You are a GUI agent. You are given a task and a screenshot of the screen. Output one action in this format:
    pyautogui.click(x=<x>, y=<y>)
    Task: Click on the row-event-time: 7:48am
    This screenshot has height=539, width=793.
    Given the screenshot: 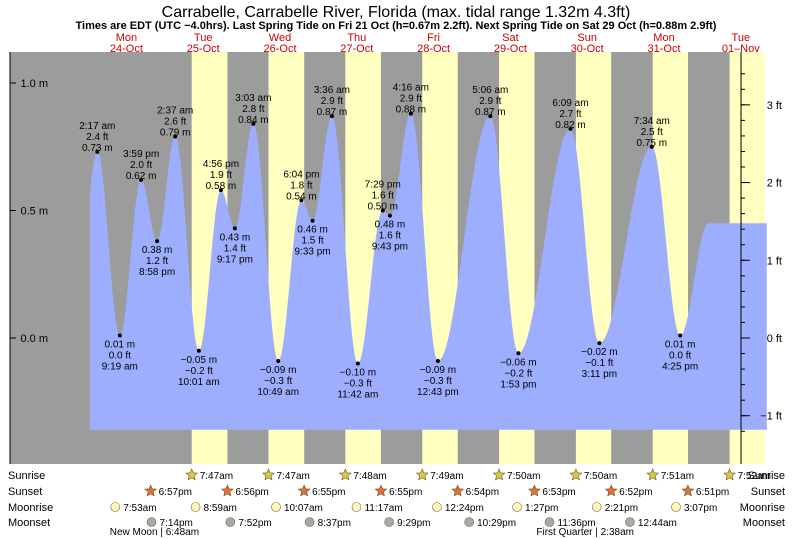 What is the action you would take?
    pyautogui.click(x=369, y=476)
    